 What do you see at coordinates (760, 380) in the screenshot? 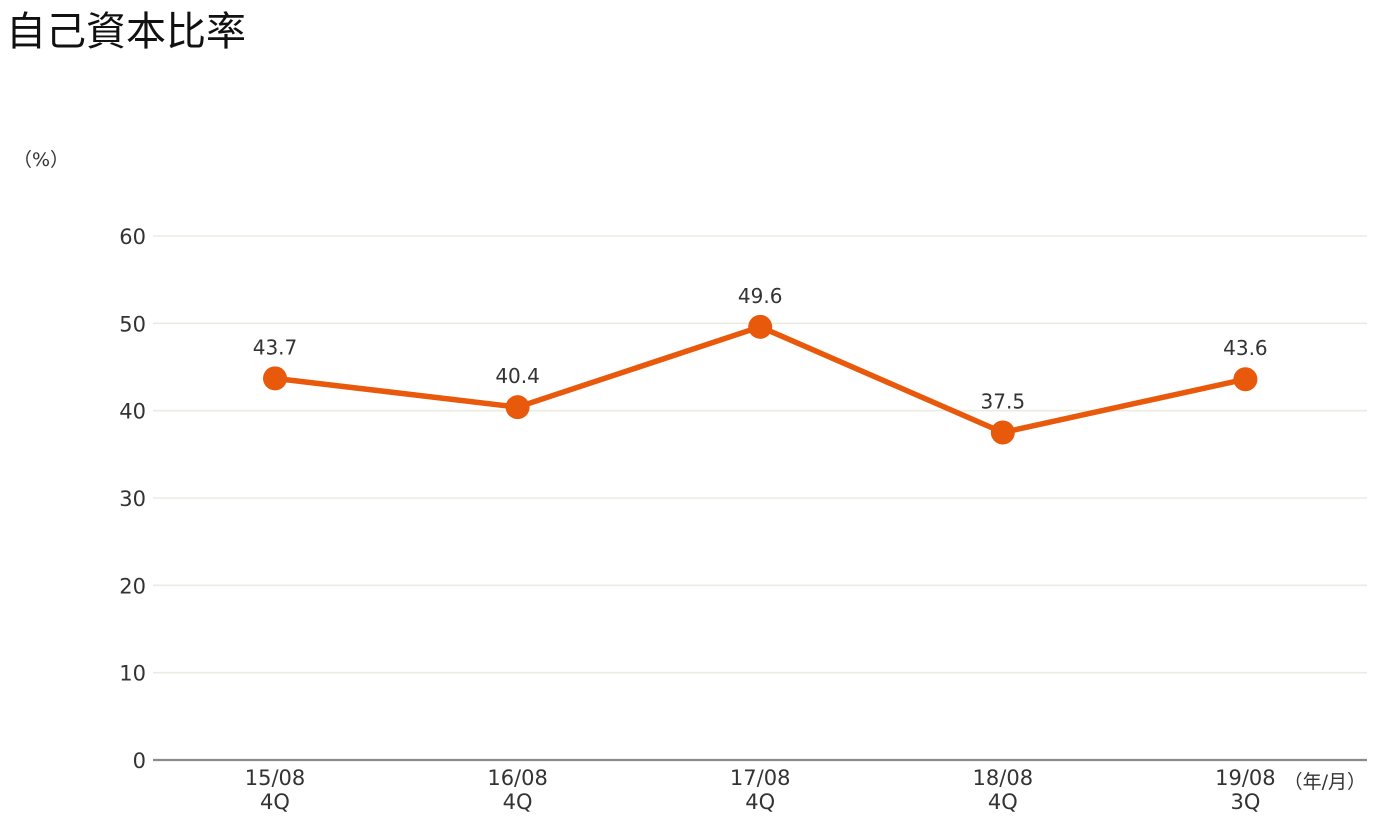
I see `series-line` at bounding box center [760, 380].